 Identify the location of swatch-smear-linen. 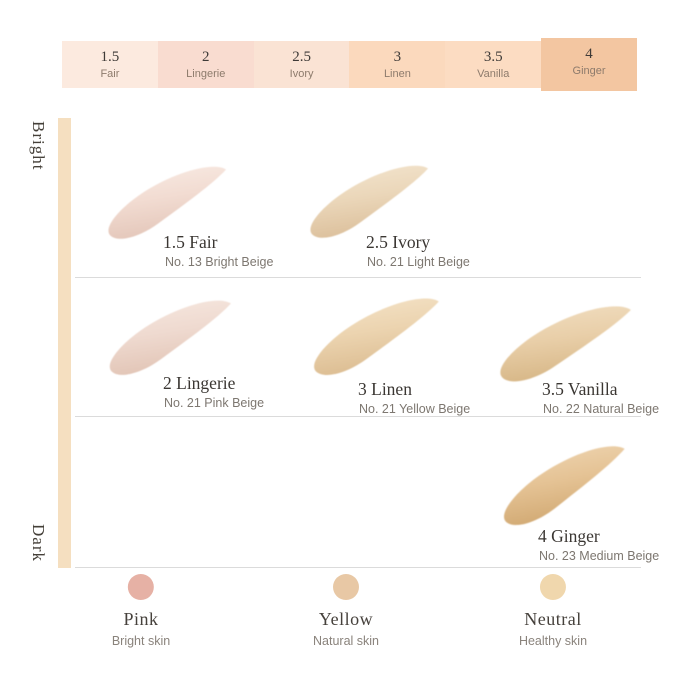
(376, 336).